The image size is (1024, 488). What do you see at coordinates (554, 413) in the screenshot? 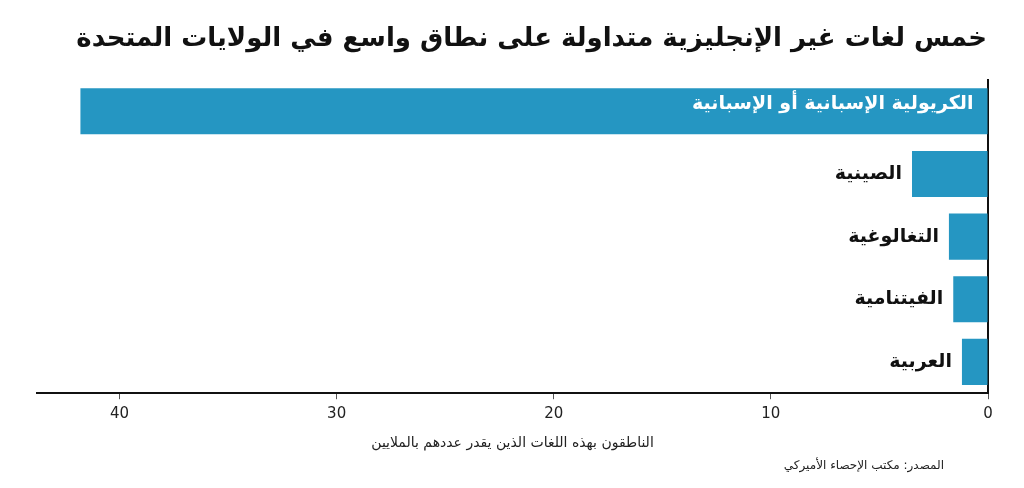
I see `x-tick-label: 20` at bounding box center [554, 413].